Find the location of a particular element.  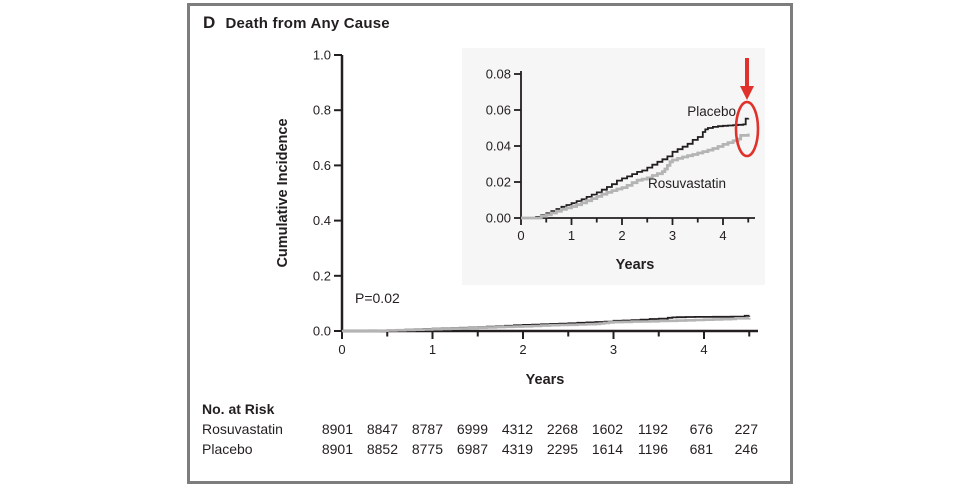

risk-count: 2268 is located at coordinates (562, 429).